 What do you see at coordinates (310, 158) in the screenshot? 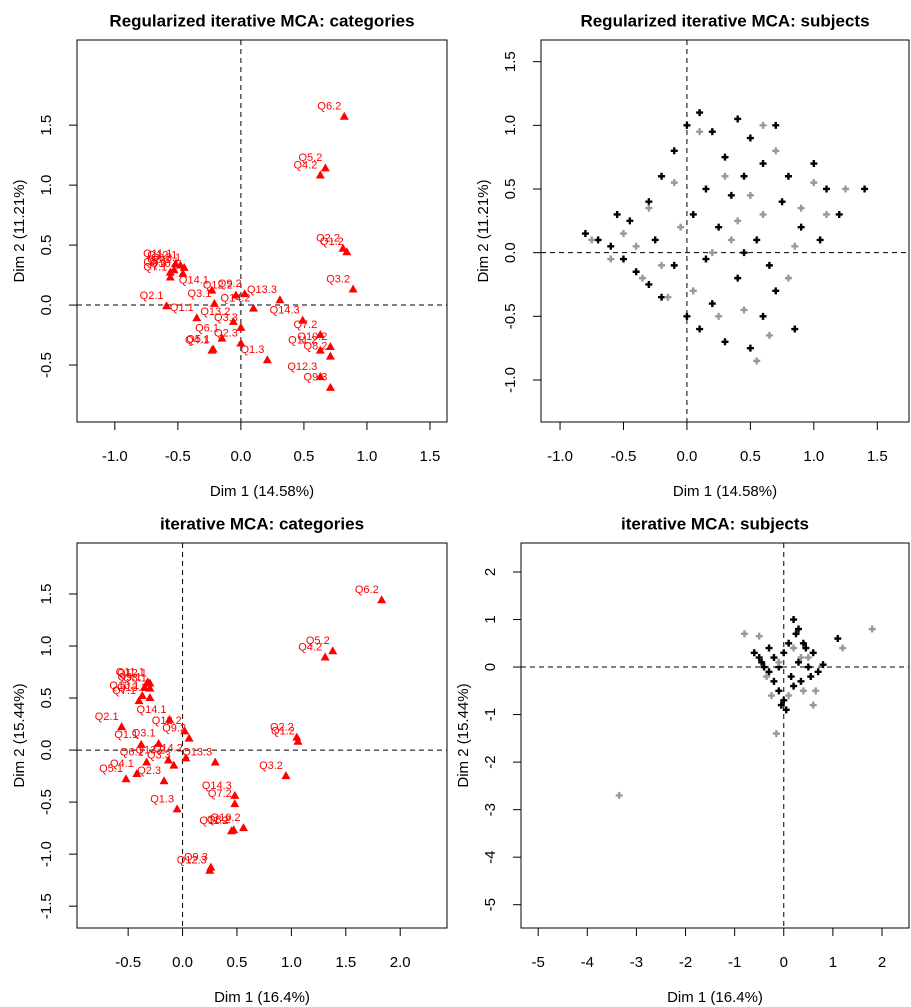
I see `point-label: Q5.2` at bounding box center [310, 158].